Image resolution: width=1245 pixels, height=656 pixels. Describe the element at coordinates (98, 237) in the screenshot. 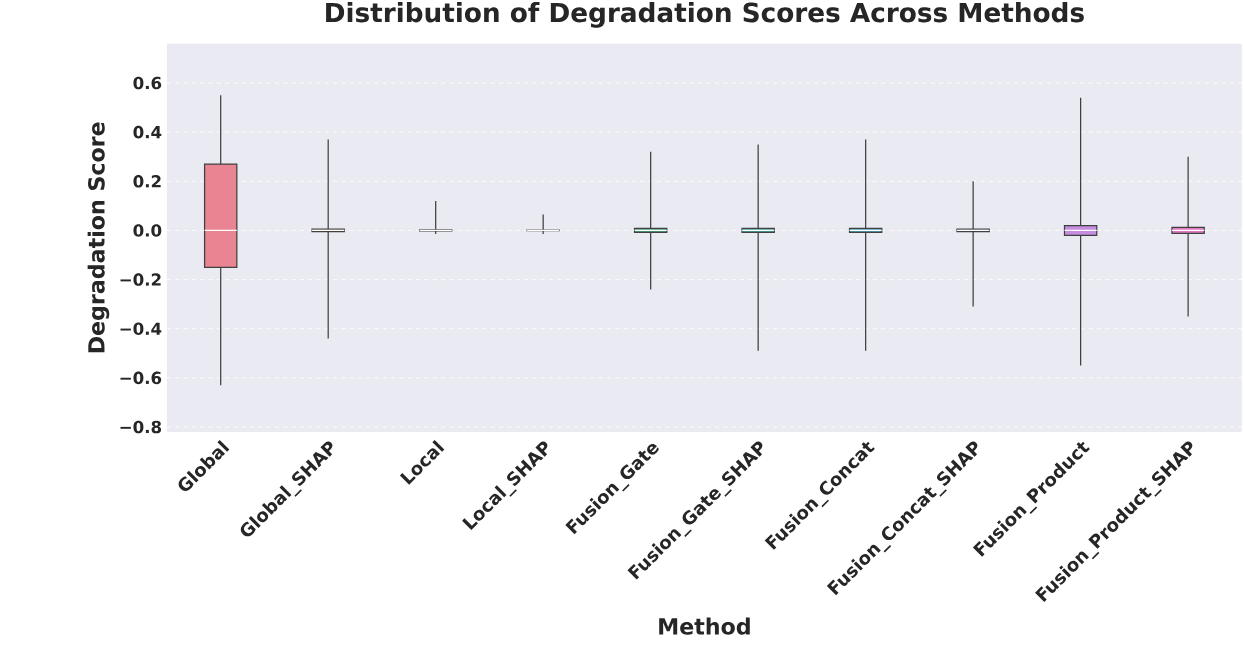

I see `y-axis-title: Degradation Score` at that location.